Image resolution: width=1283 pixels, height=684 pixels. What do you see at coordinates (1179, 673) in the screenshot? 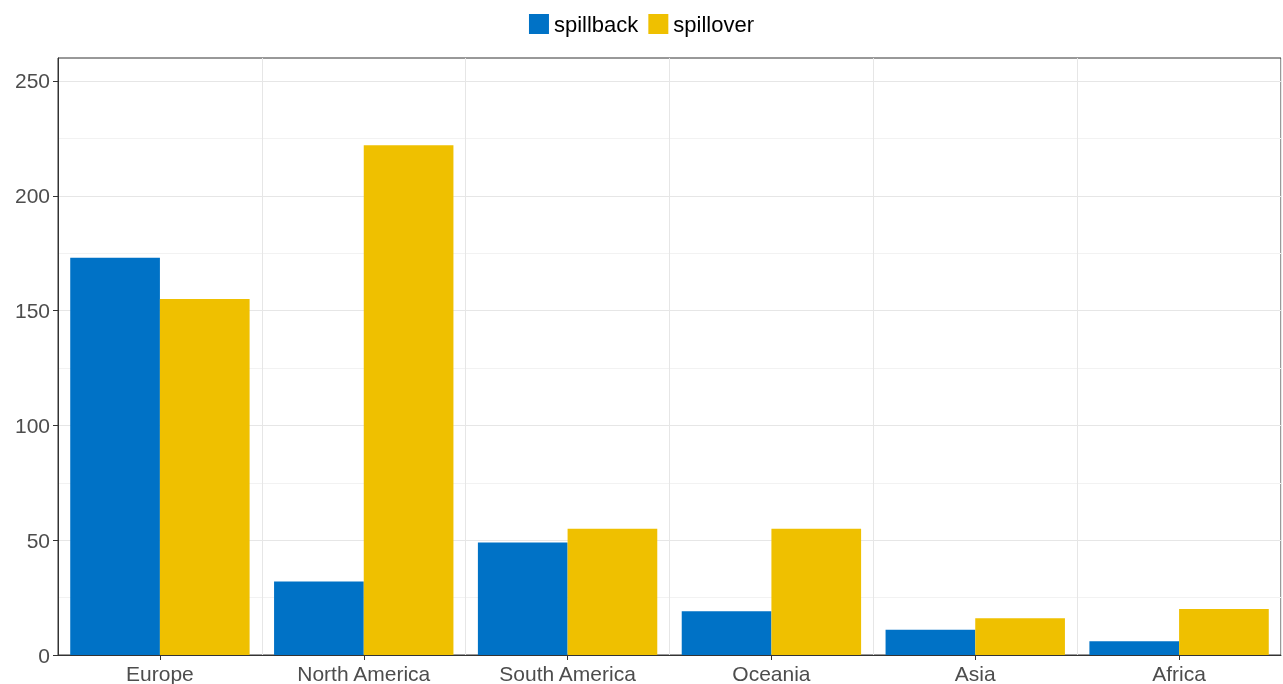
I see `x-tick-label: Africa` at bounding box center [1179, 673].